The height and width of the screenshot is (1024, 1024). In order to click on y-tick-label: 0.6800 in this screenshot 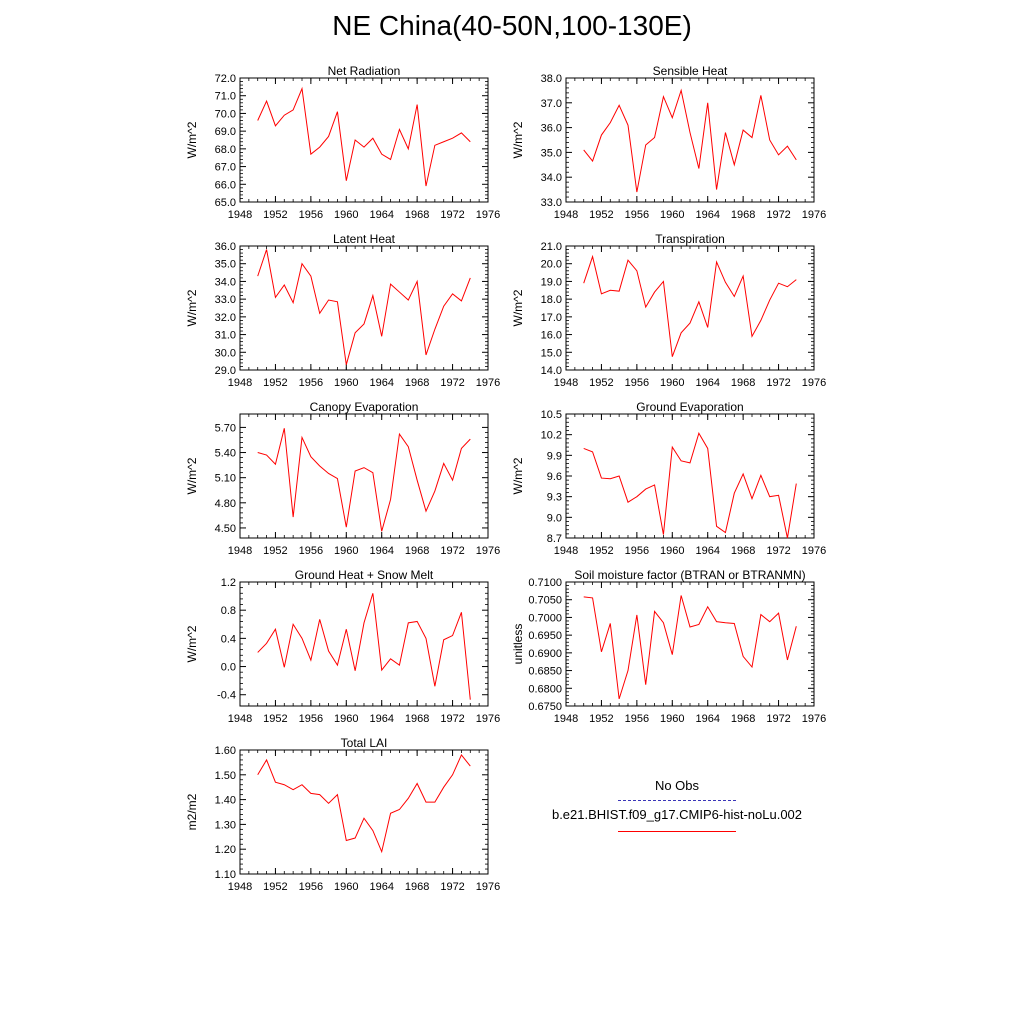, I will do `click(545, 689)`.